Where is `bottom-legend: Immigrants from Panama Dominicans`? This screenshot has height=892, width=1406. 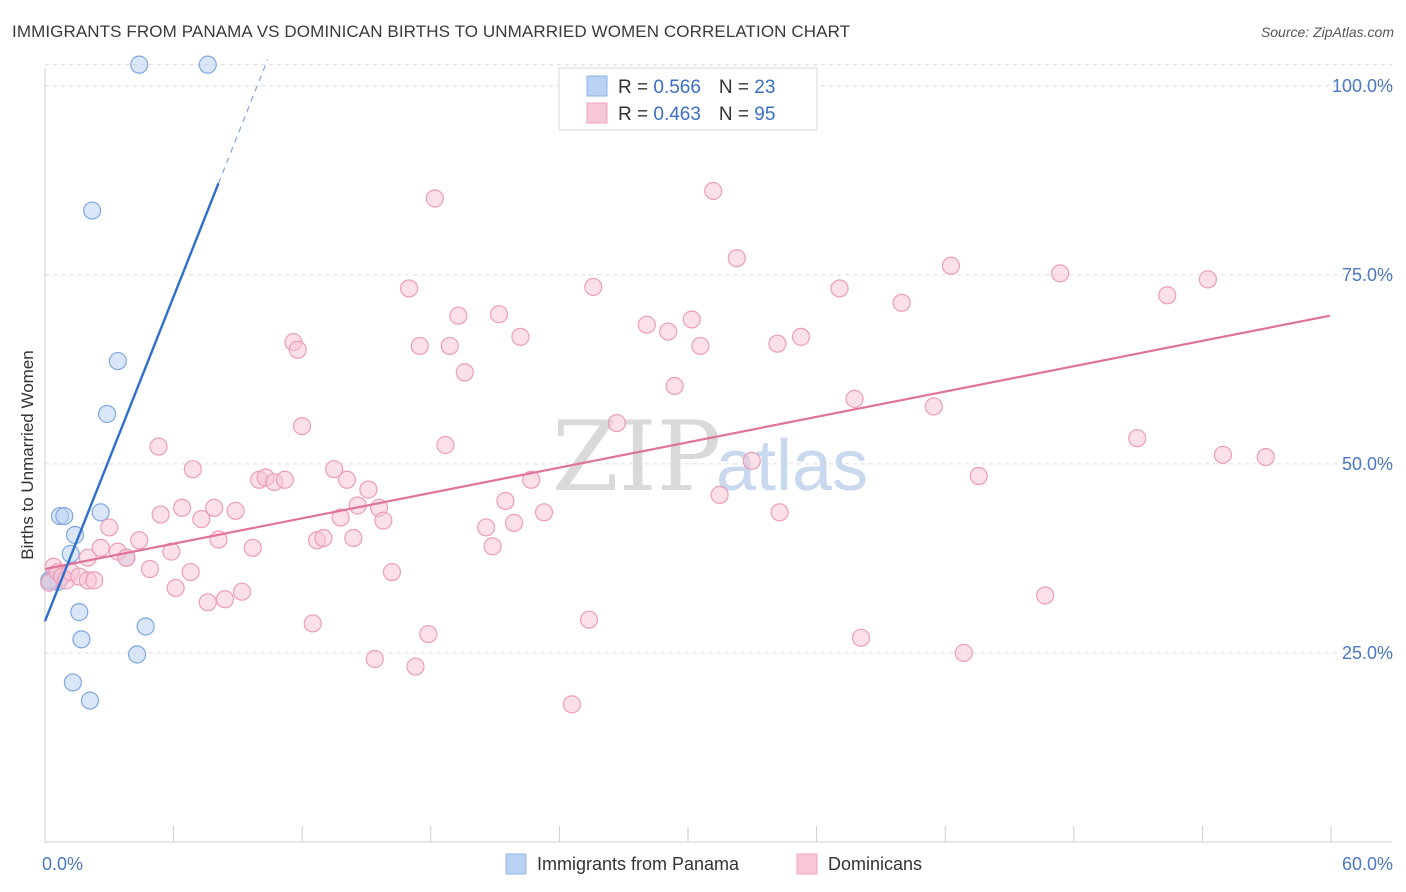
bottom-legend: Immigrants from Panama Dominicans is located at coordinates (713, 864).